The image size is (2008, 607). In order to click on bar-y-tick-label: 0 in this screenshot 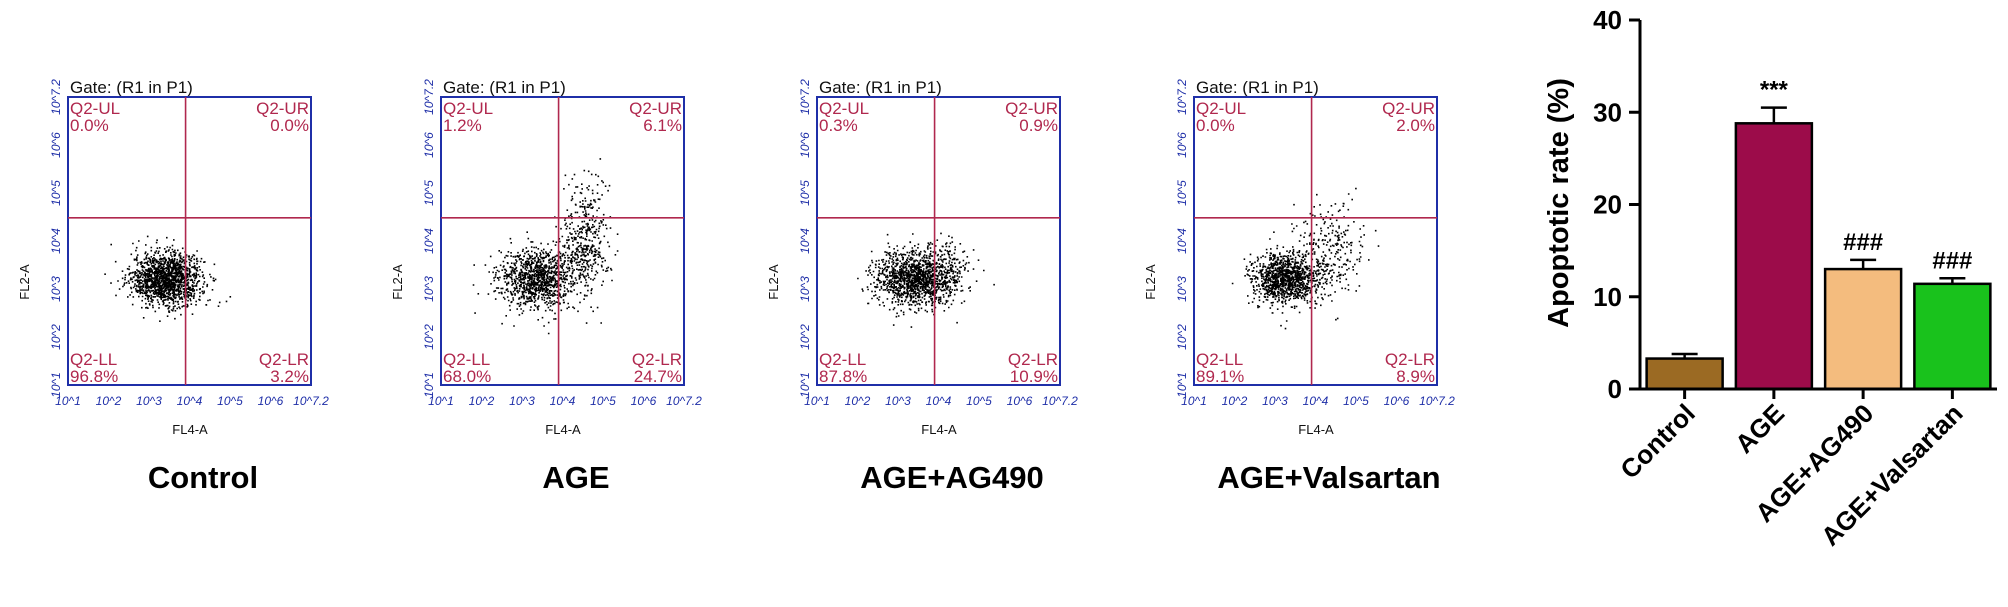, I will do `click(1615, 389)`.